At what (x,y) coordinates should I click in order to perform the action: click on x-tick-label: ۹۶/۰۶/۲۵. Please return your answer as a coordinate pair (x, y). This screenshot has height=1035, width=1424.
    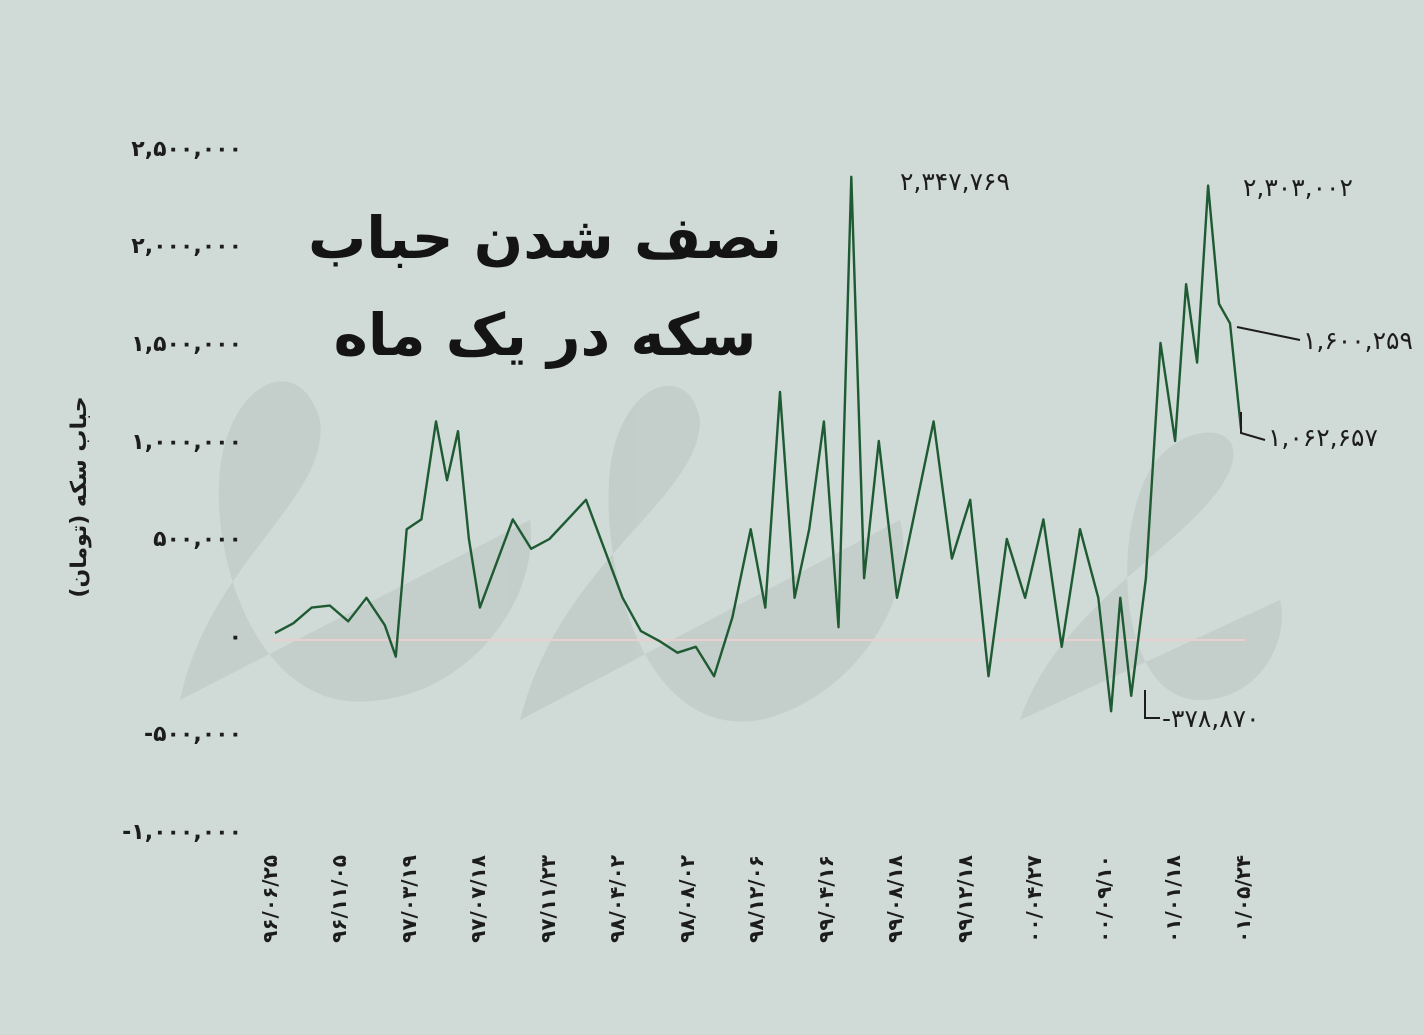
    Looking at the image, I should click on (270, 899).